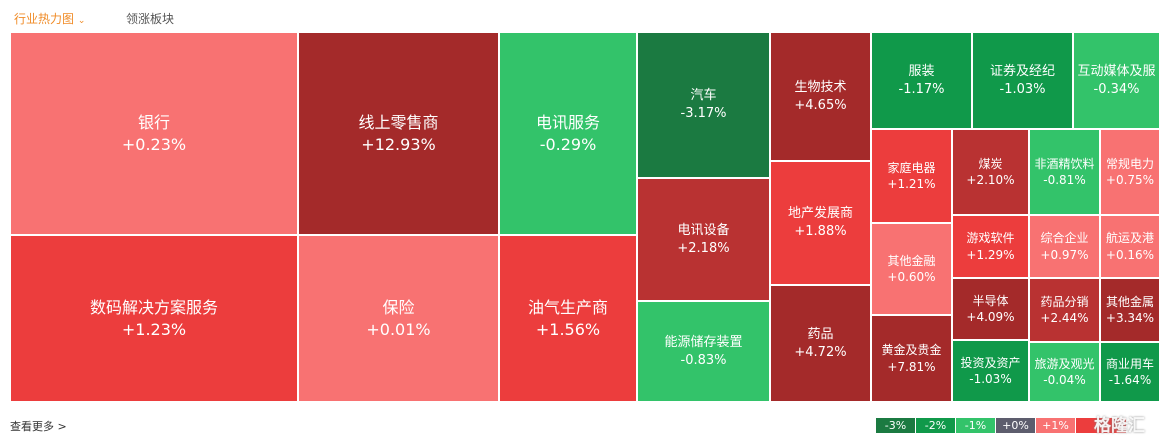  I want to click on tile-name: 航运及港, so click(1129, 238).